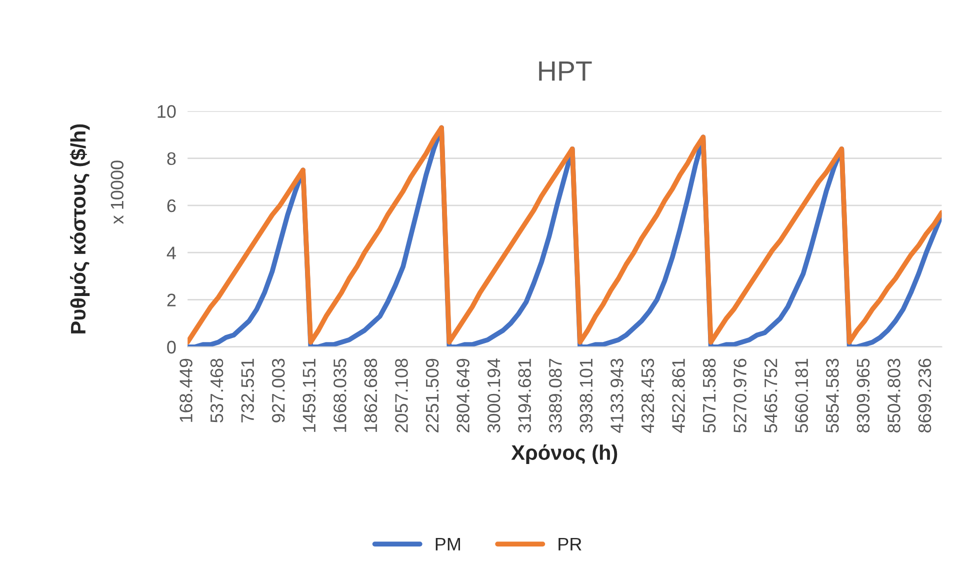 The height and width of the screenshot is (582, 957). What do you see at coordinates (709, 395) in the screenshot?
I see `x-tick-label: 5071.588` at bounding box center [709, 395].